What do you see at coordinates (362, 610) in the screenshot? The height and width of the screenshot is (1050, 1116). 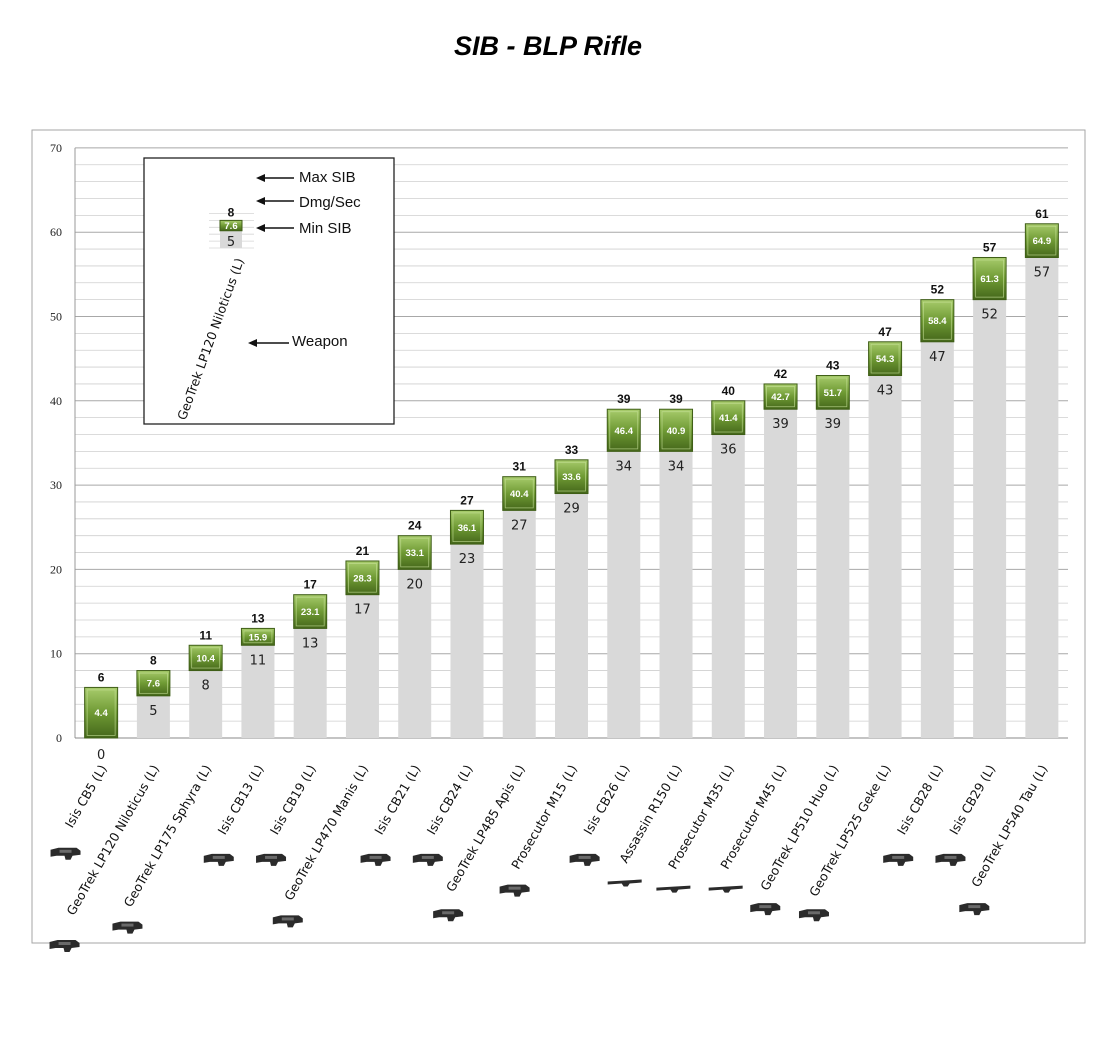 I see `min-sib-label: 17` at bounding box center [362, 610].